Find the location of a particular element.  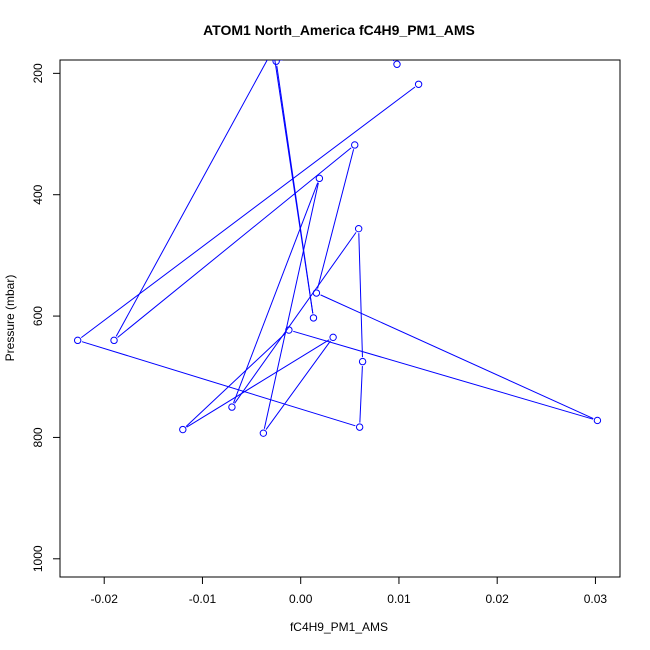

y-tick-label: 200 is located at coordinates (38, 73).